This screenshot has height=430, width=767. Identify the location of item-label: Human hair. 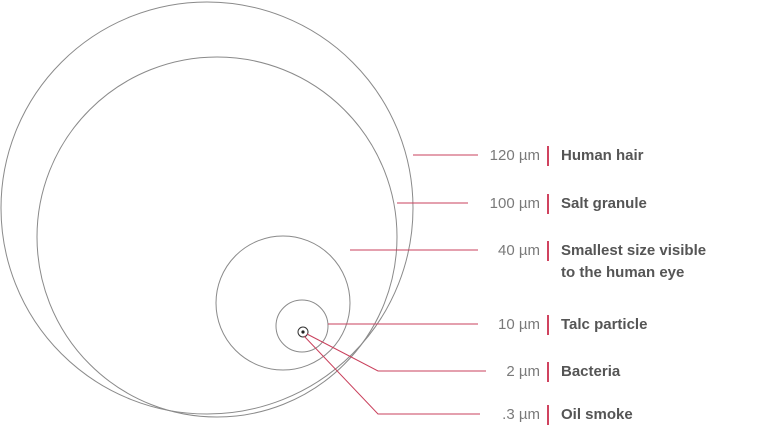
(602, 155).